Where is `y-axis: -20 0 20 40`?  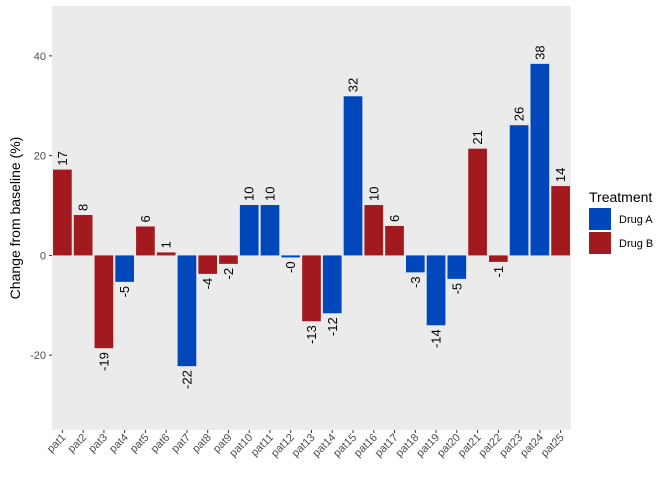 y-axis: -20 0 20 40 is located at coordinates (41, 206).